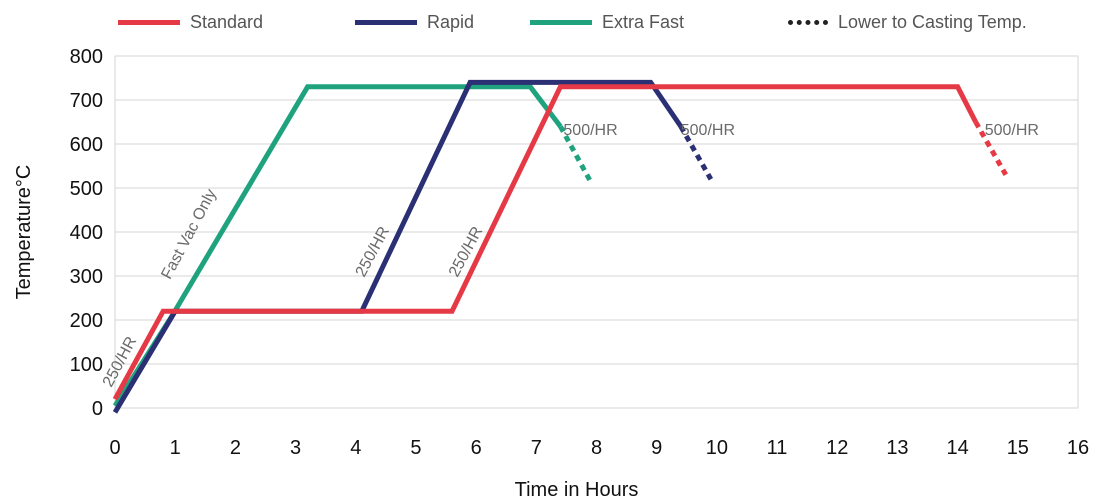  Describe the element at coordinates (708, 130) in the screenshot. I see `annotation-5: 500/HR` at that location.